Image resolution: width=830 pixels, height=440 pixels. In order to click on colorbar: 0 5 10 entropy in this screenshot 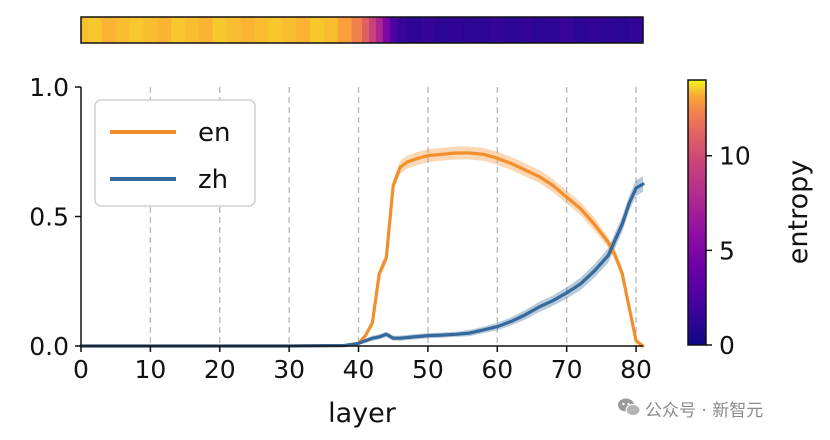, I will do `click(750, 219)`.